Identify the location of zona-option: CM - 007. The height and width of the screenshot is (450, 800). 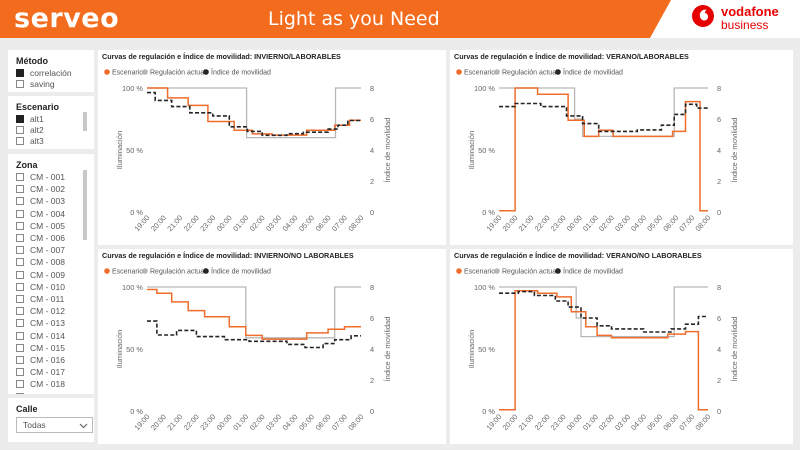
(40, 250).